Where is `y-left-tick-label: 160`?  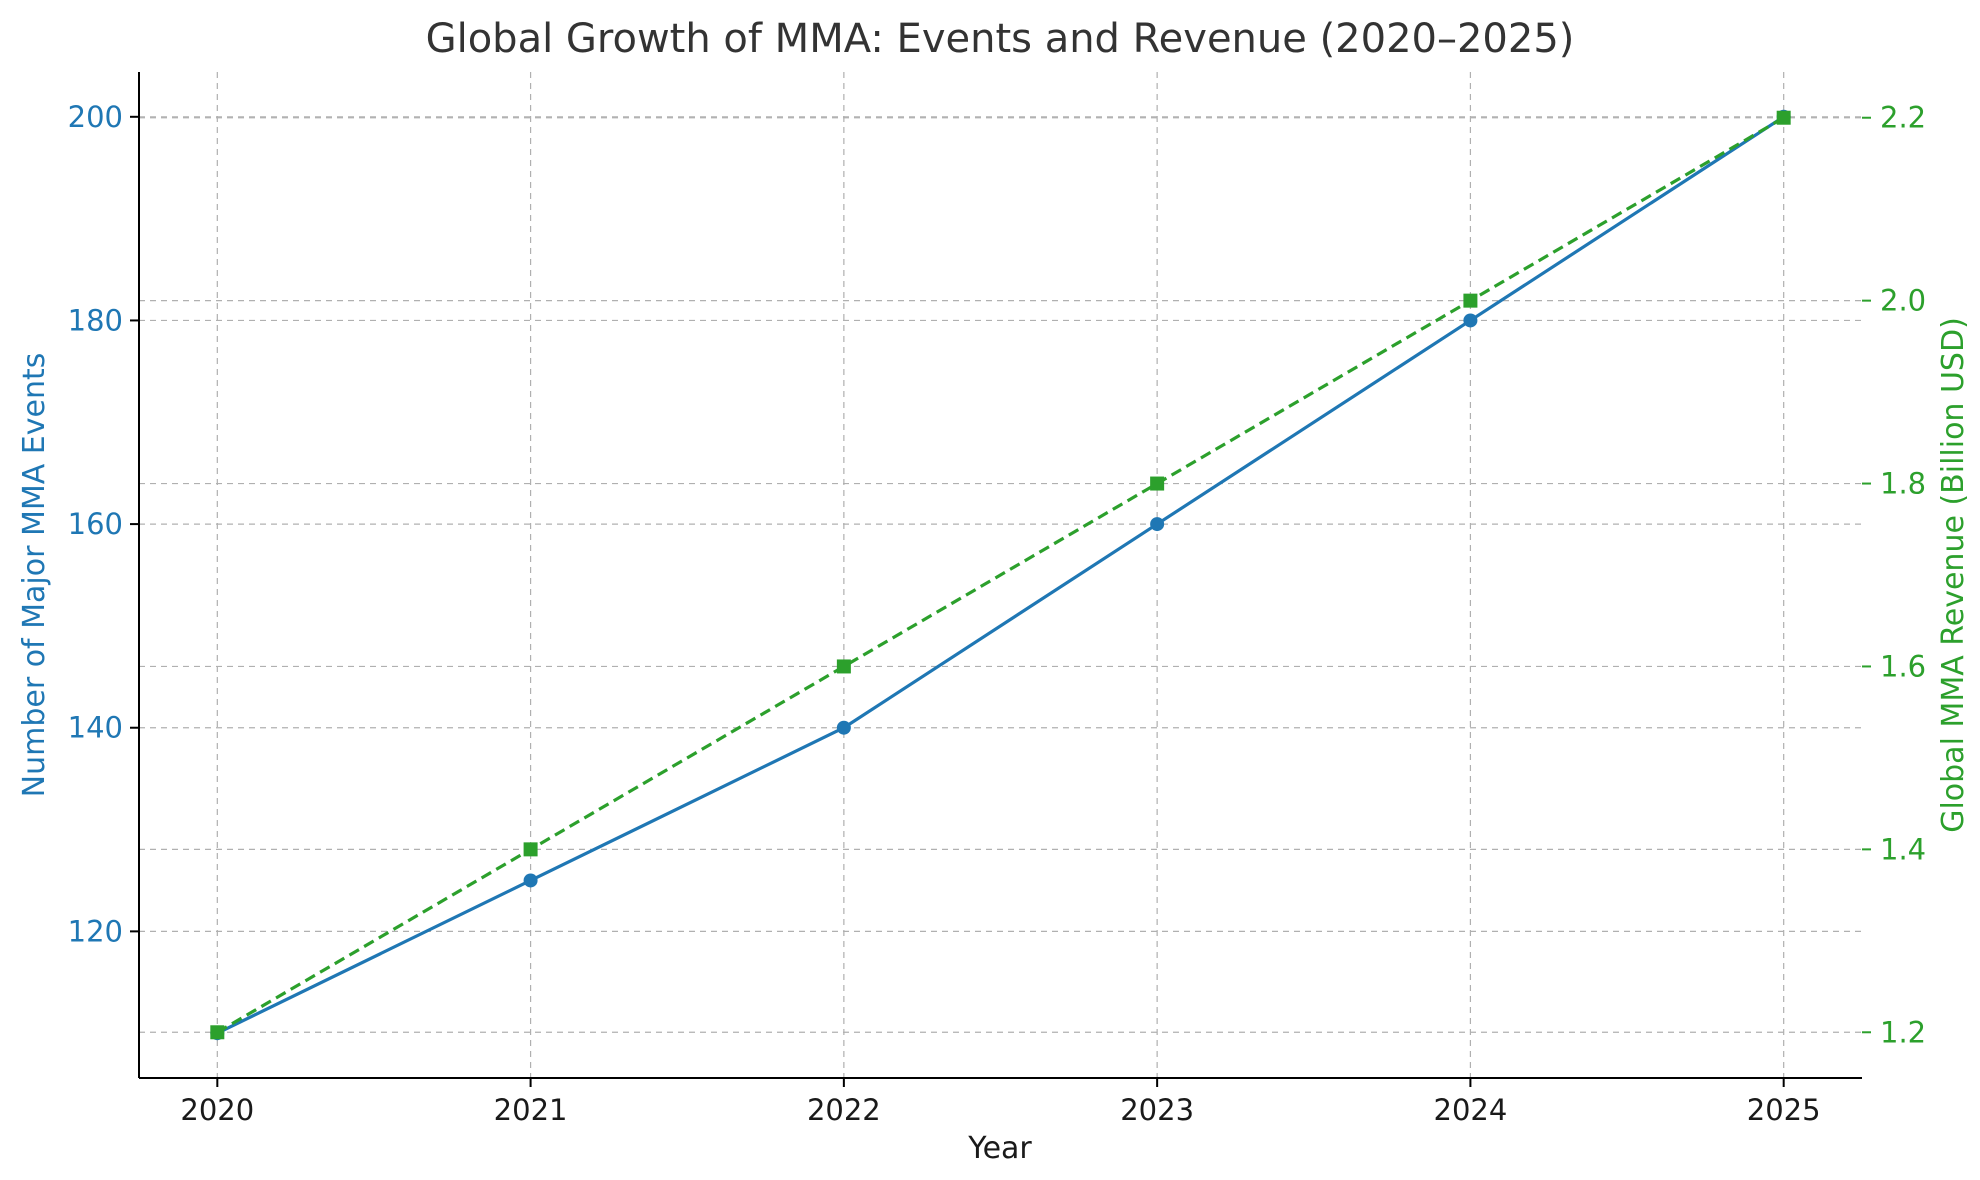 y-left-tick-label: 160 is located at coordinates (95, 524).